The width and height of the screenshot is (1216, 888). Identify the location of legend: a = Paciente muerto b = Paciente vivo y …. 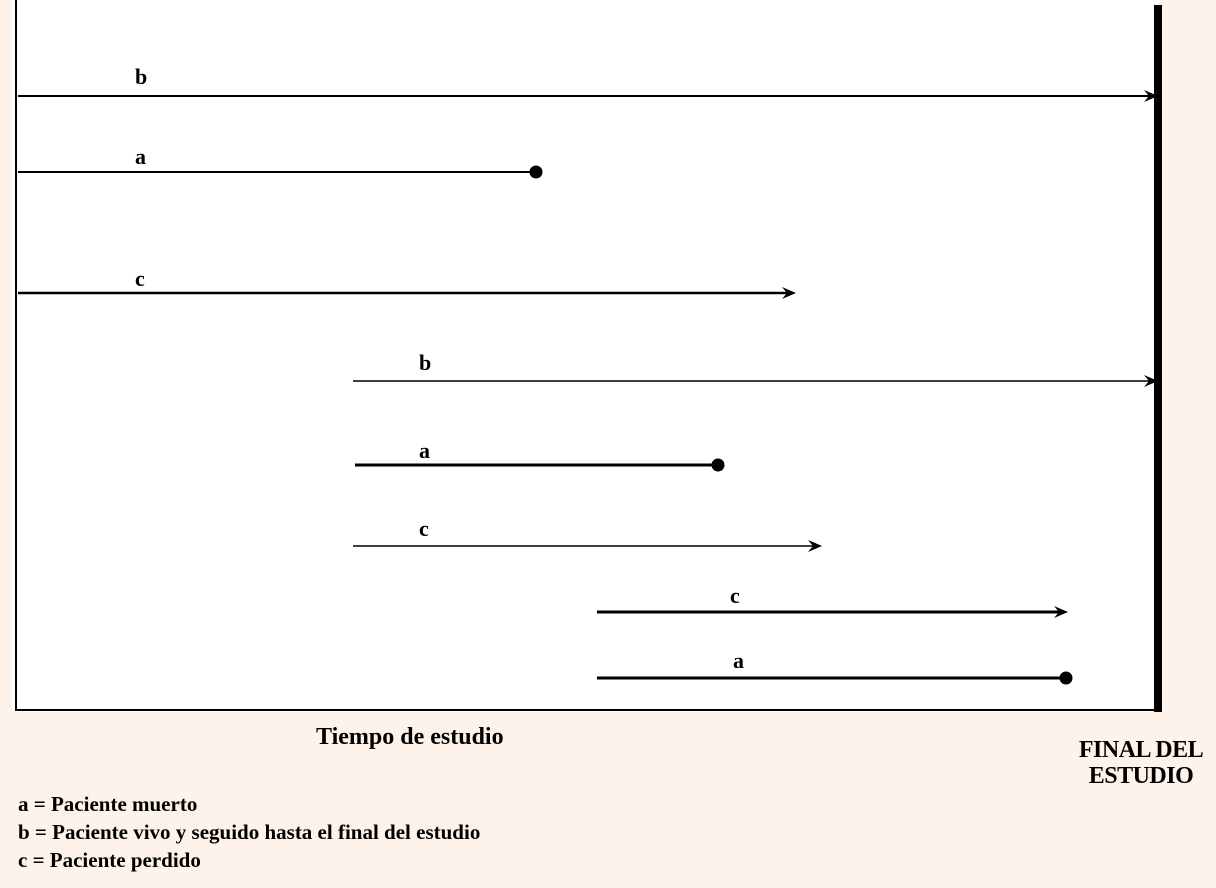
(249, 832).